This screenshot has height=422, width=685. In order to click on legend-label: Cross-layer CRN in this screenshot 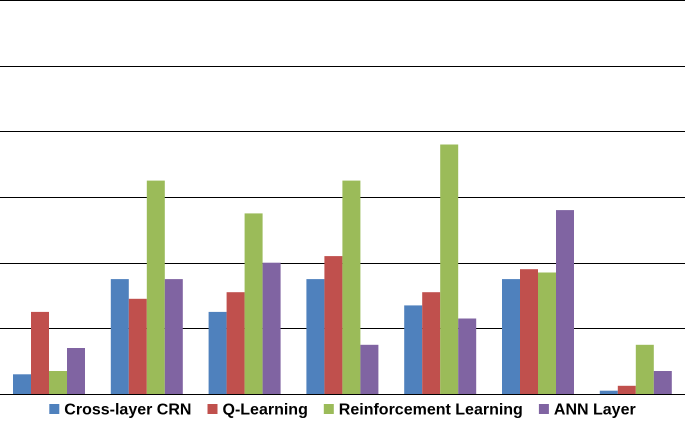, I will do `click(127, 410)`.